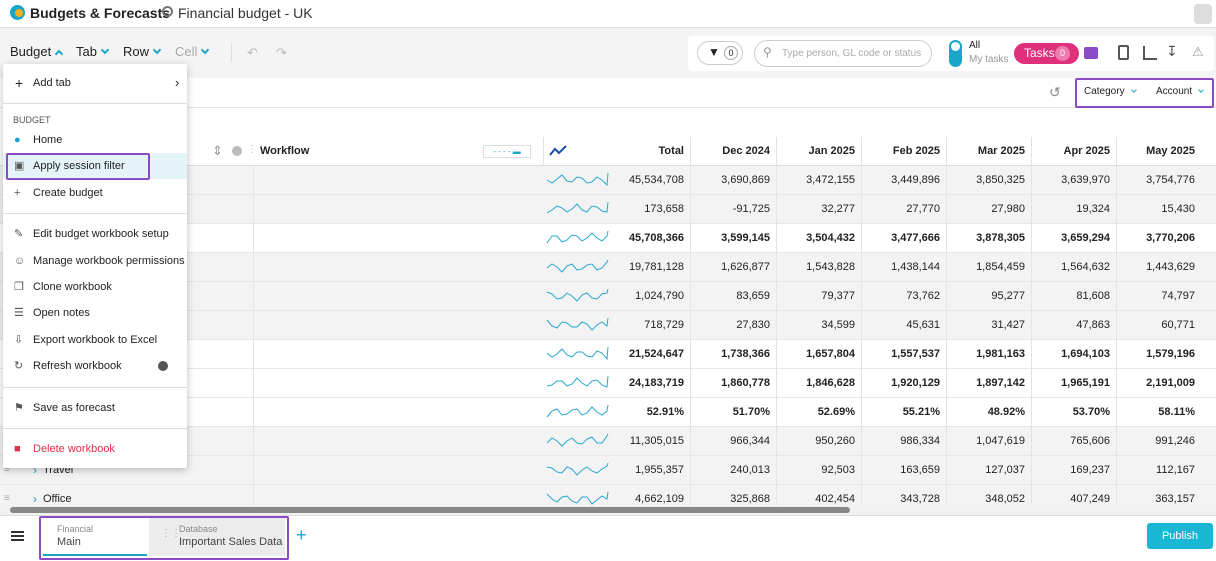 This screenshot has width=1216, height=561. I want to click on menu-item-label: Edit budget workbook setup, so click(101, 234).